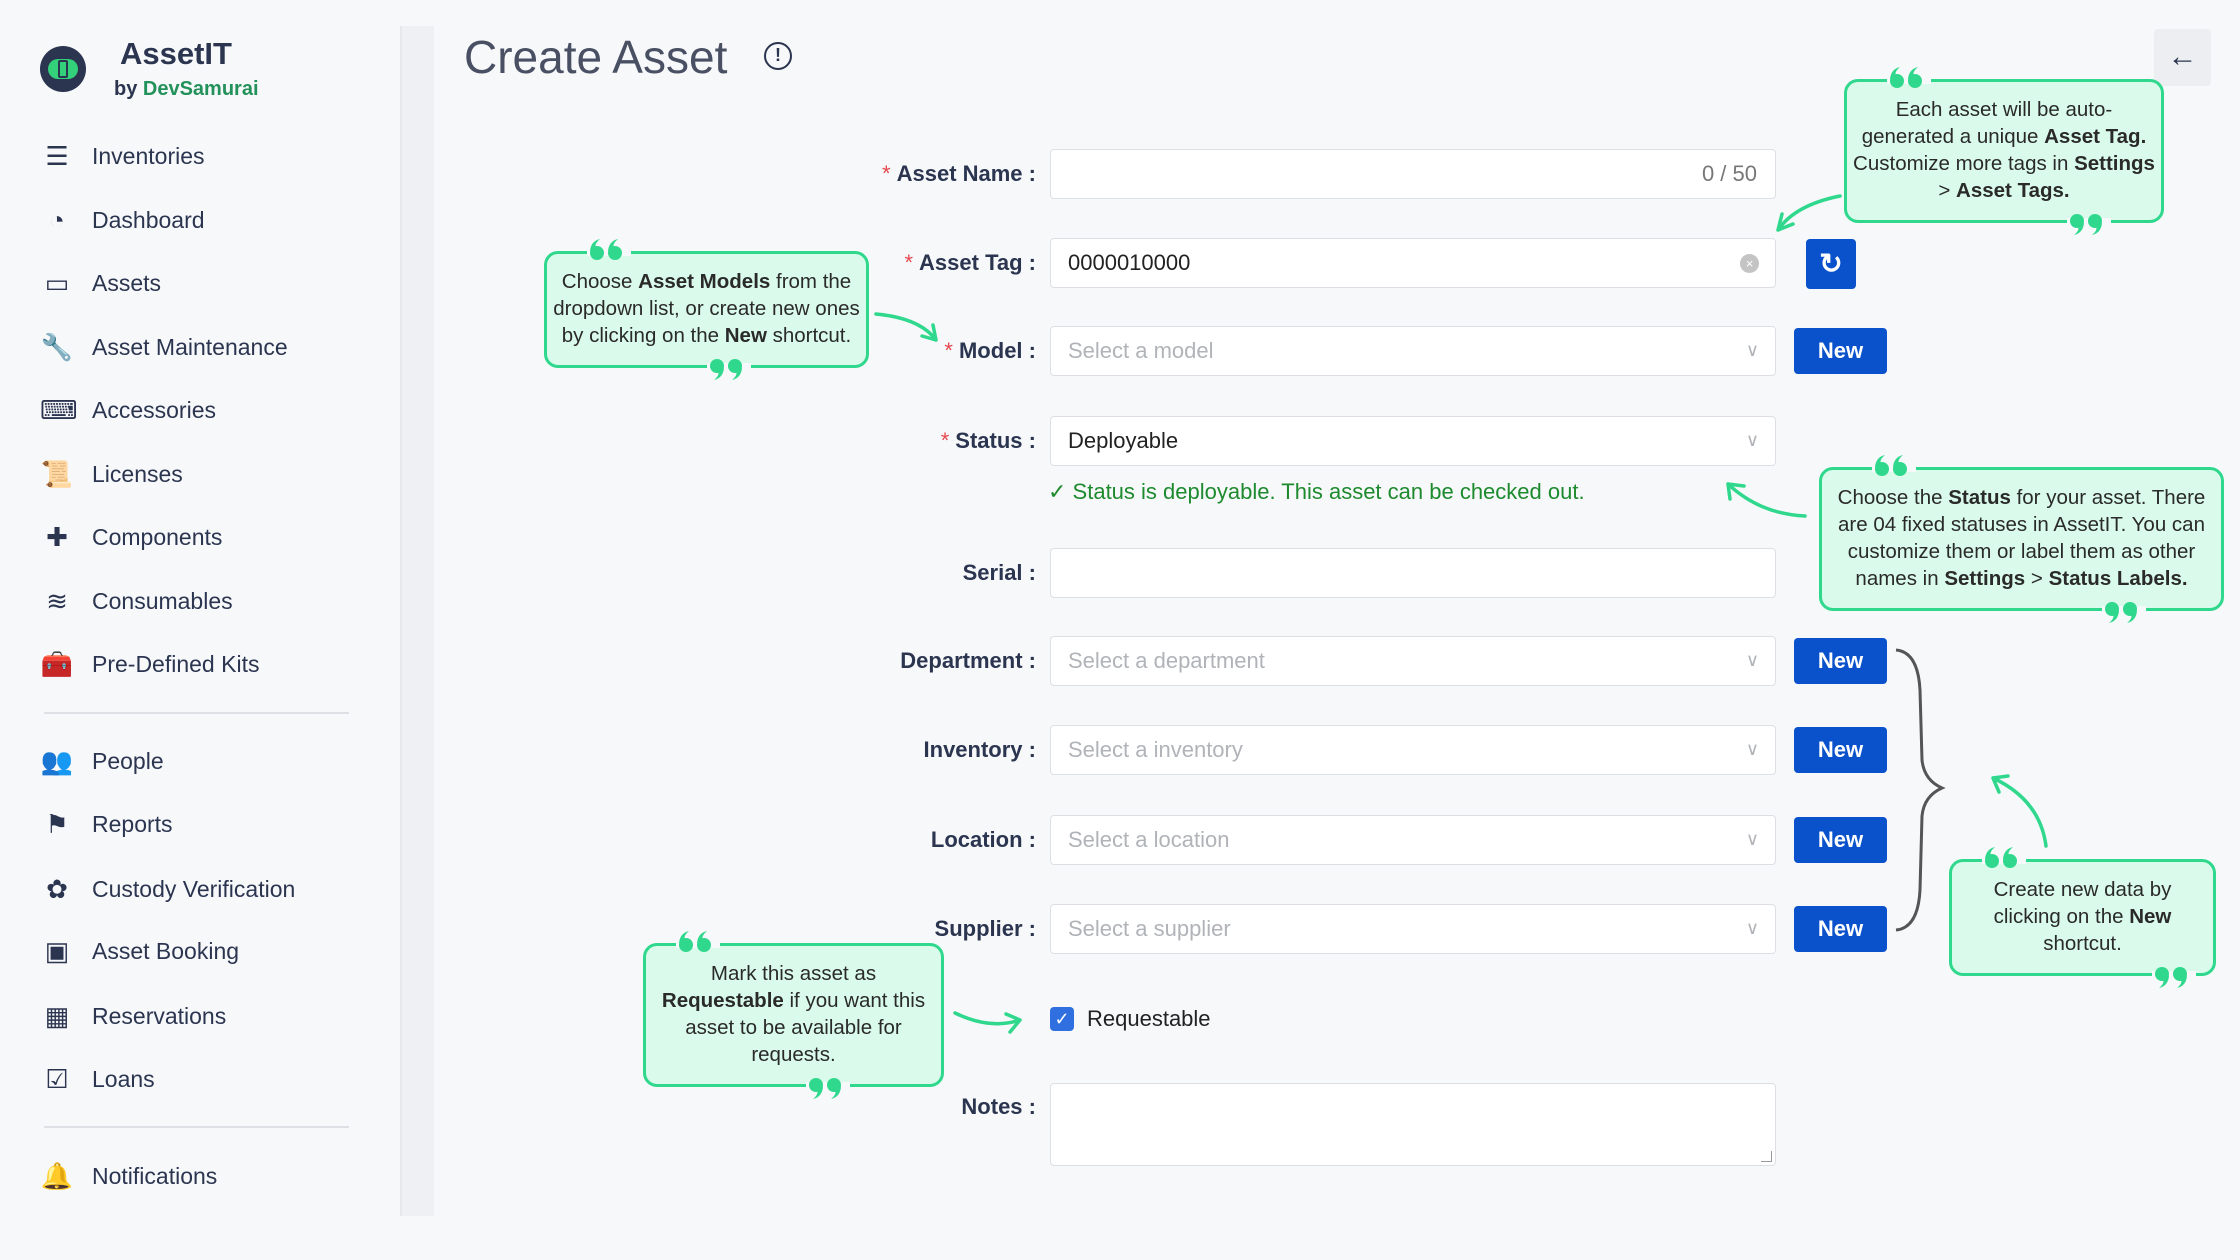 The width and height of the screenshot is (2240, 1260). Describe the element at coordinates (111, 474) in the screenshot. I see `sidebar-item-licenses: 📜 Licenses` at that location.